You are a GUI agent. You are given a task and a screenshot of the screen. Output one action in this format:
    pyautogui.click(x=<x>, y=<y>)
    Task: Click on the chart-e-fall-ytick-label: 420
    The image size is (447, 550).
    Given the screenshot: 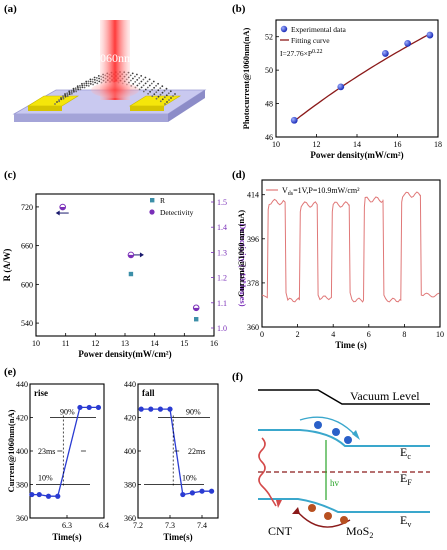 What is the action you would take?
    pyautogui.click(x=130, y=418)
    